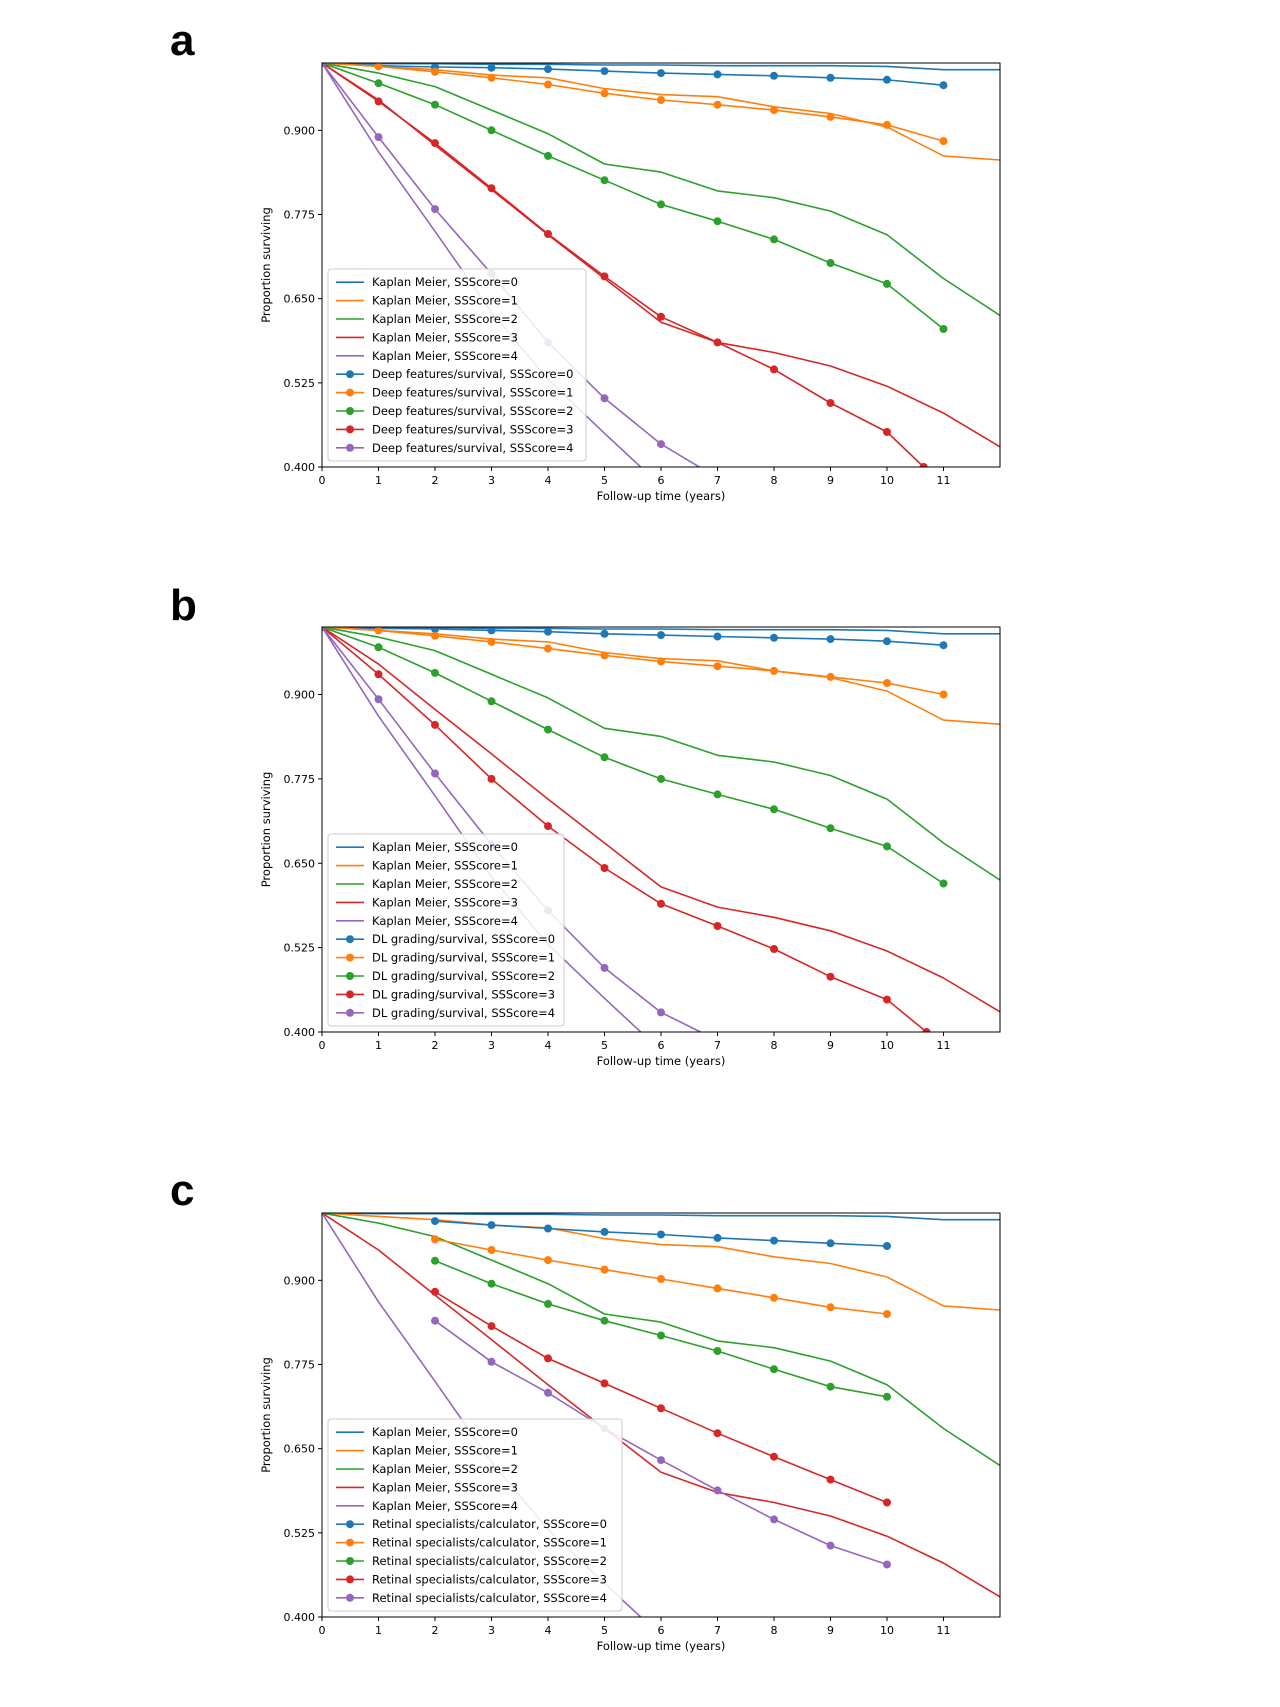 Image resolution: width=1280 pixels, height=1707 pixels. What do you see at coordinates (435, 480) in the screenshot?
I see `x-tick-label: 2` at bounding box center [435, 480].